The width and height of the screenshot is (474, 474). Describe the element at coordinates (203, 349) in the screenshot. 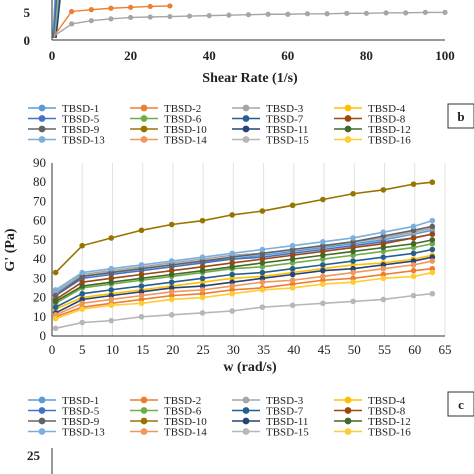

I see `x-tick-label: 25` at that location.